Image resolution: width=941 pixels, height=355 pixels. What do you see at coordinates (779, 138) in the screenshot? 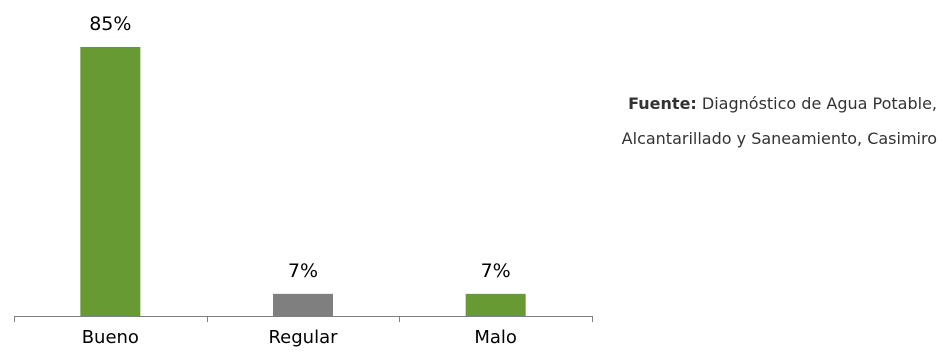
I see `source-line-2: Alcantarillado y Saneamiento, Casimiro` at bounding box center [779, 138].